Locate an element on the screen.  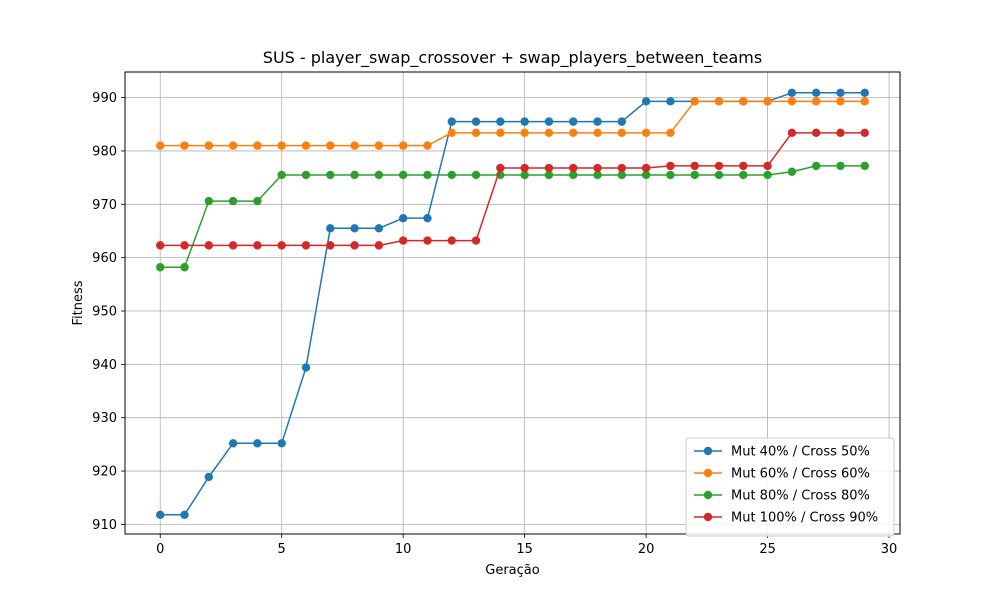
x-tick-label: 15 is located at coordinates (524, 549).